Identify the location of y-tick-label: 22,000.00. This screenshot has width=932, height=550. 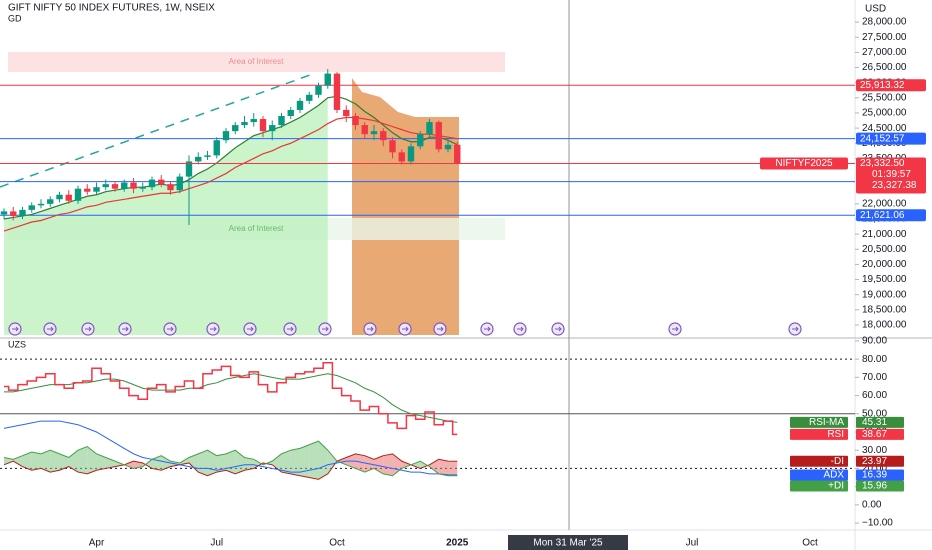
(884, 203).